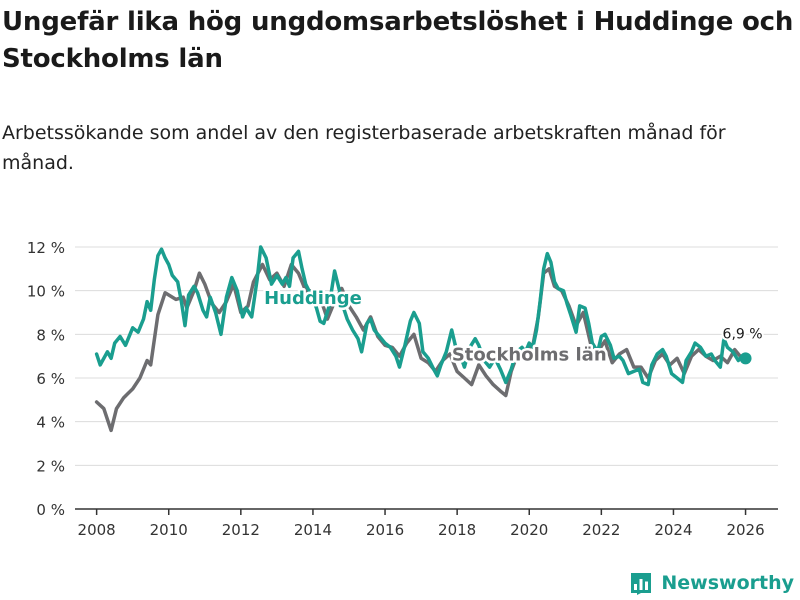 The height and width of the screenshot is (600, 800). What do you see at coordinates (745, 530) in the screenshot?
I see `x-tick-label: 2026` at bounding box center [745, 530].